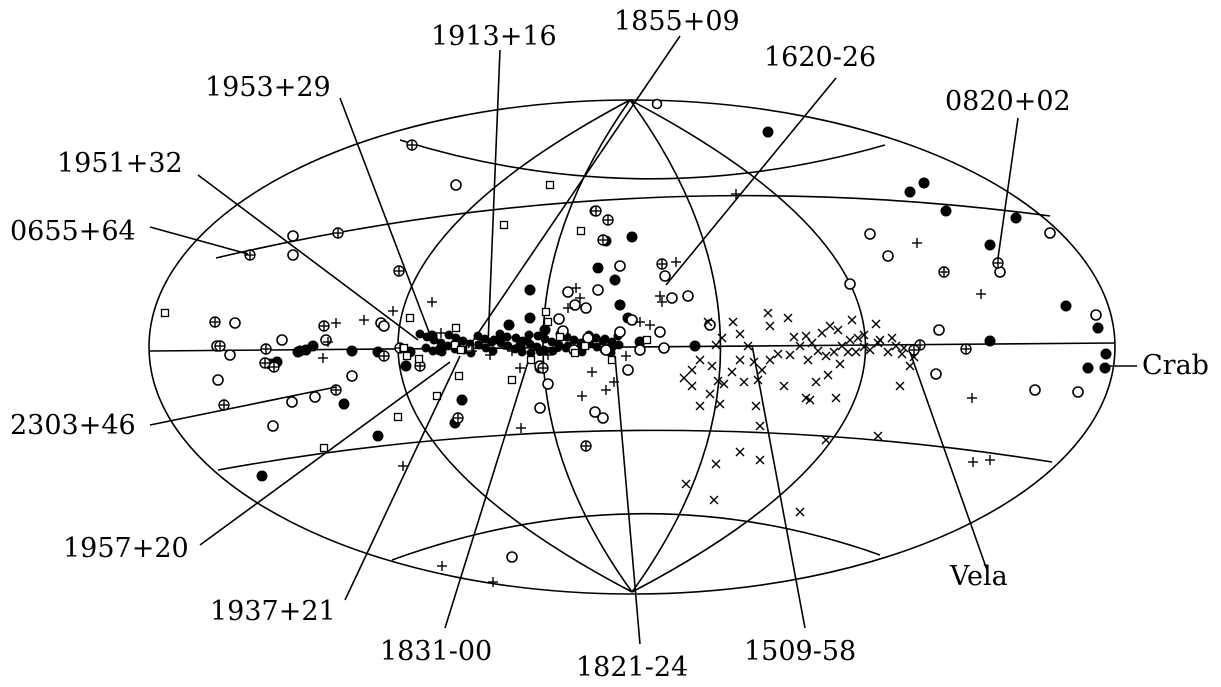 The width and height of the screenshot is (1221, 687). I want to click on label-1855-09: 1855+09, so click(677, 21).